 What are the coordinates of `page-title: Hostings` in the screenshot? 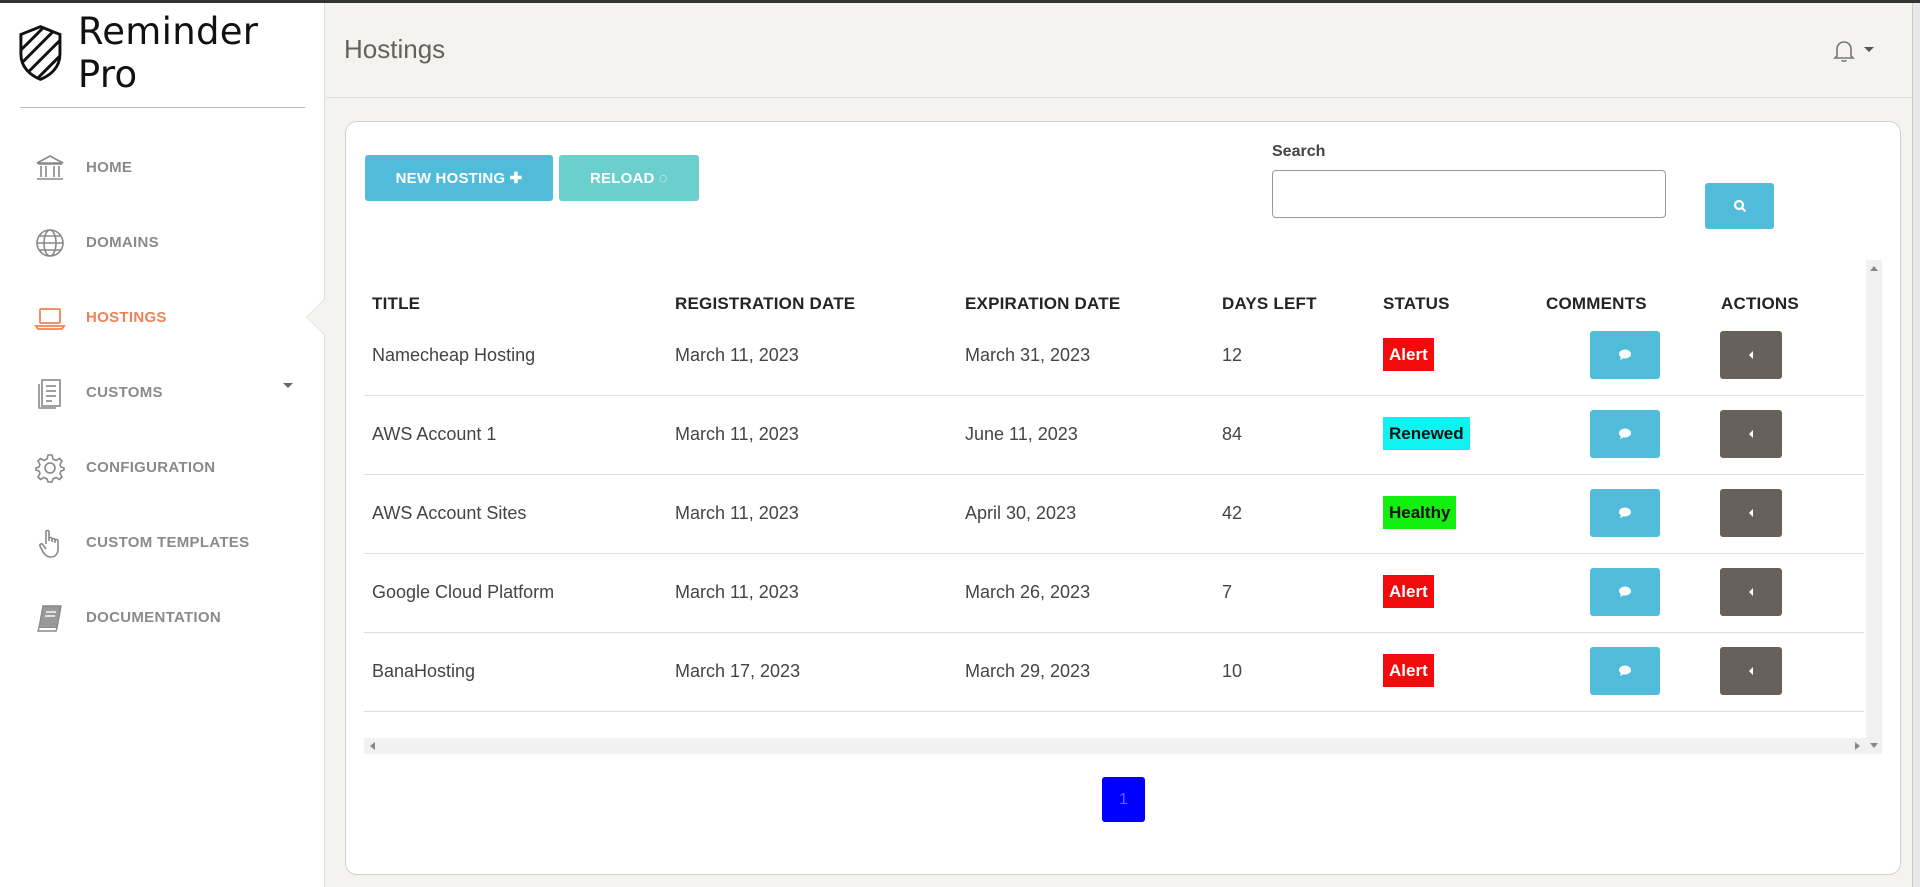 It's located at (395, 49).